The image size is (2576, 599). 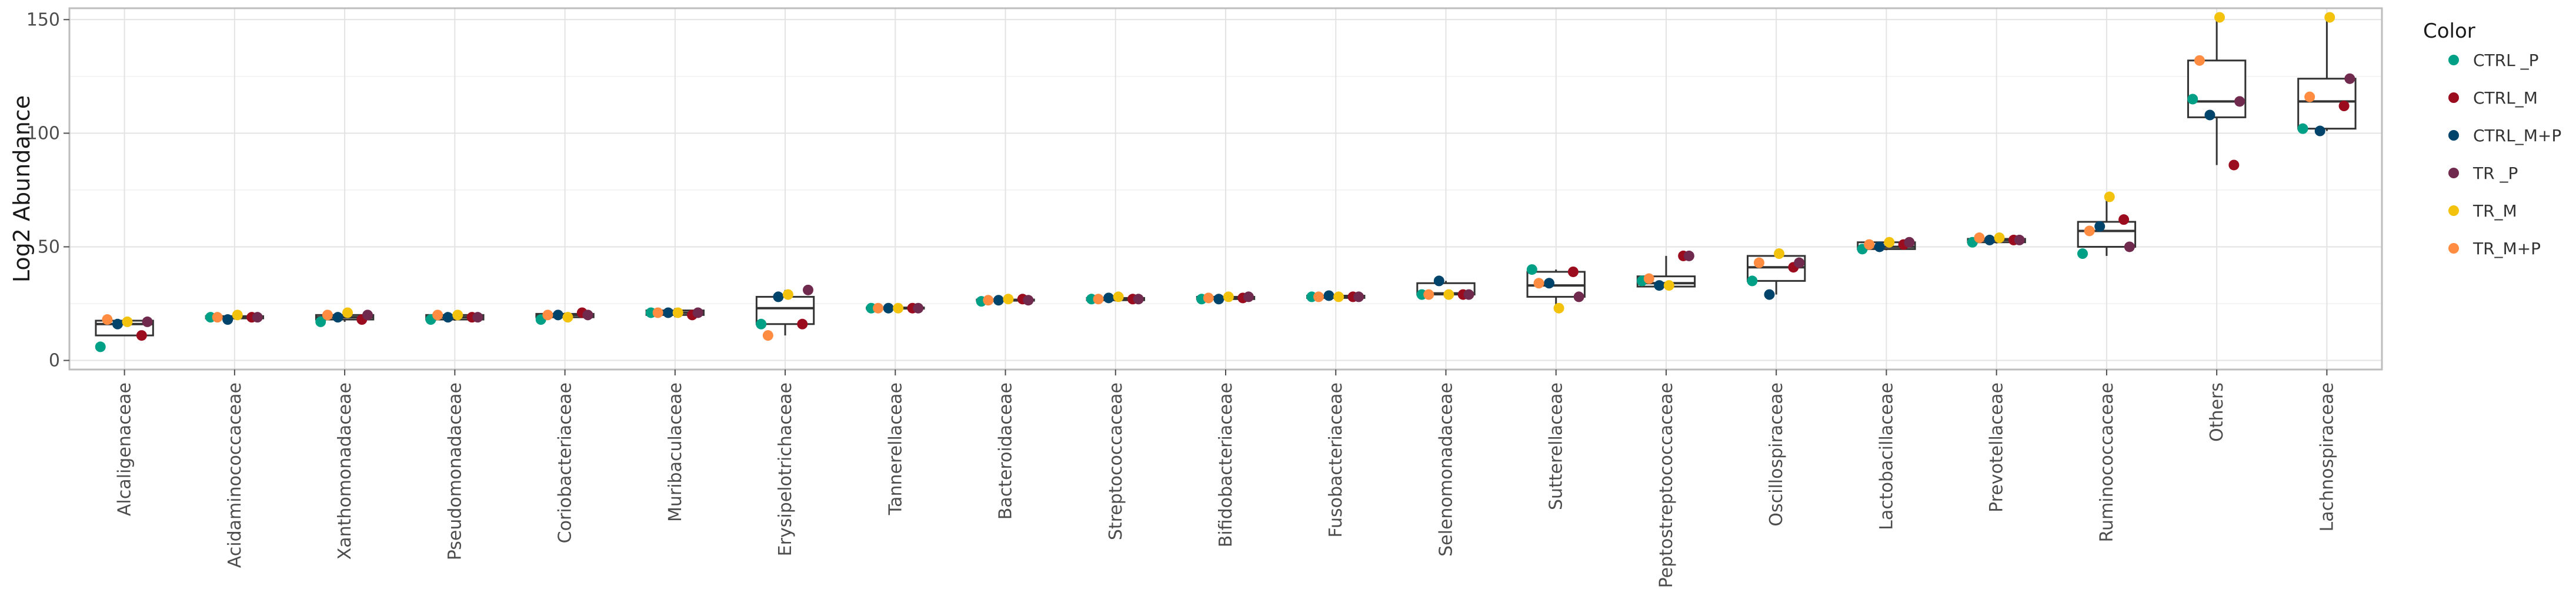 What do you see at coordinates (1006, 451) in the screenshot?
I see `x-tick-label: Bacteroidaceae` at bounding box center [1006, 451].